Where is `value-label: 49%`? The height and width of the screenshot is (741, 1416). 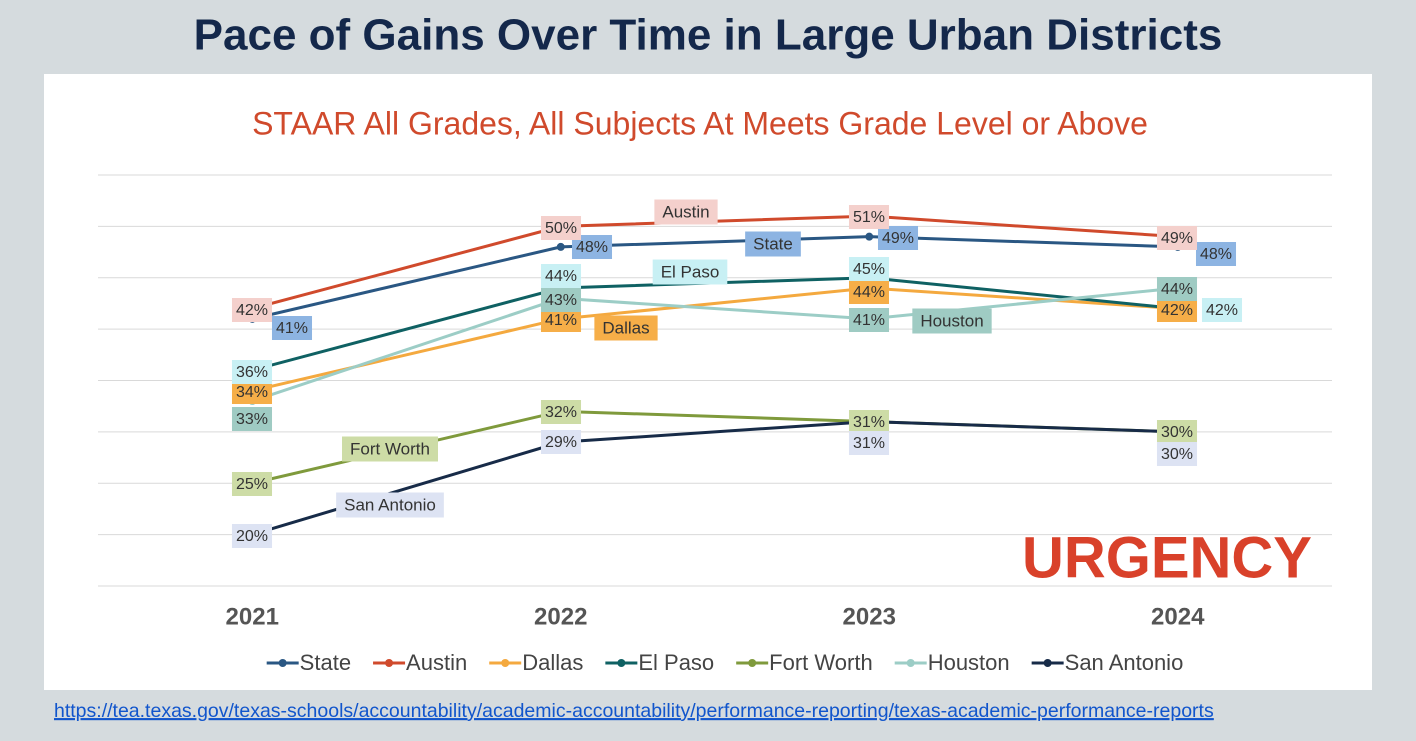
value-label: 49% is located at coordinates (898, 238).